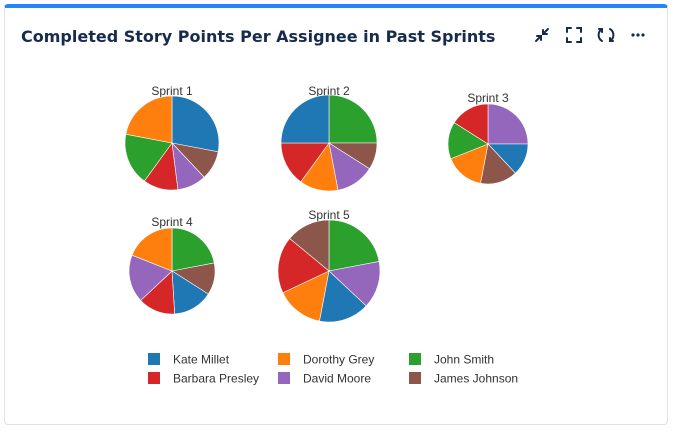 Image resolution: width=674 pixels, height=432 pixels. Describe the element at coordinates (309, 245) in the screenshot. I see `pie-slice-james-johnson` at that location.